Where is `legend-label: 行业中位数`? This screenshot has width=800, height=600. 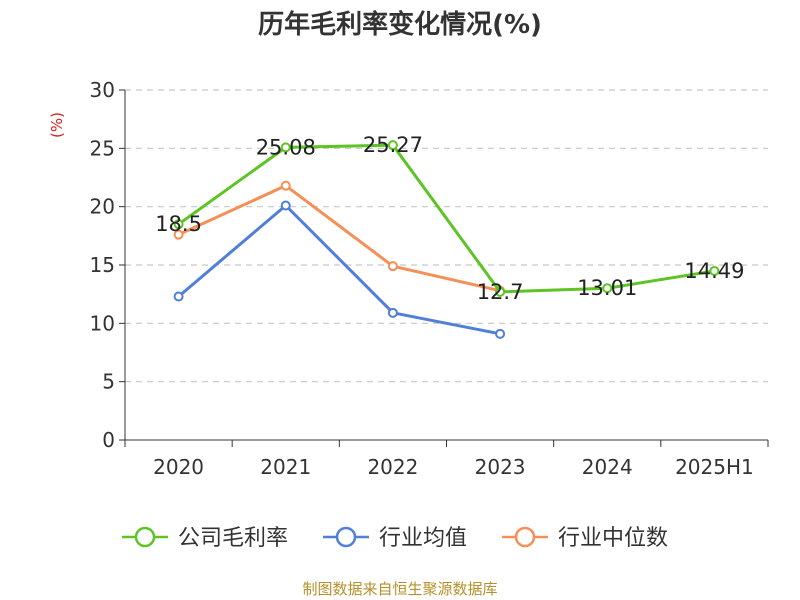
legend-label: 行业中位数 is located at coordinates (613, 538).